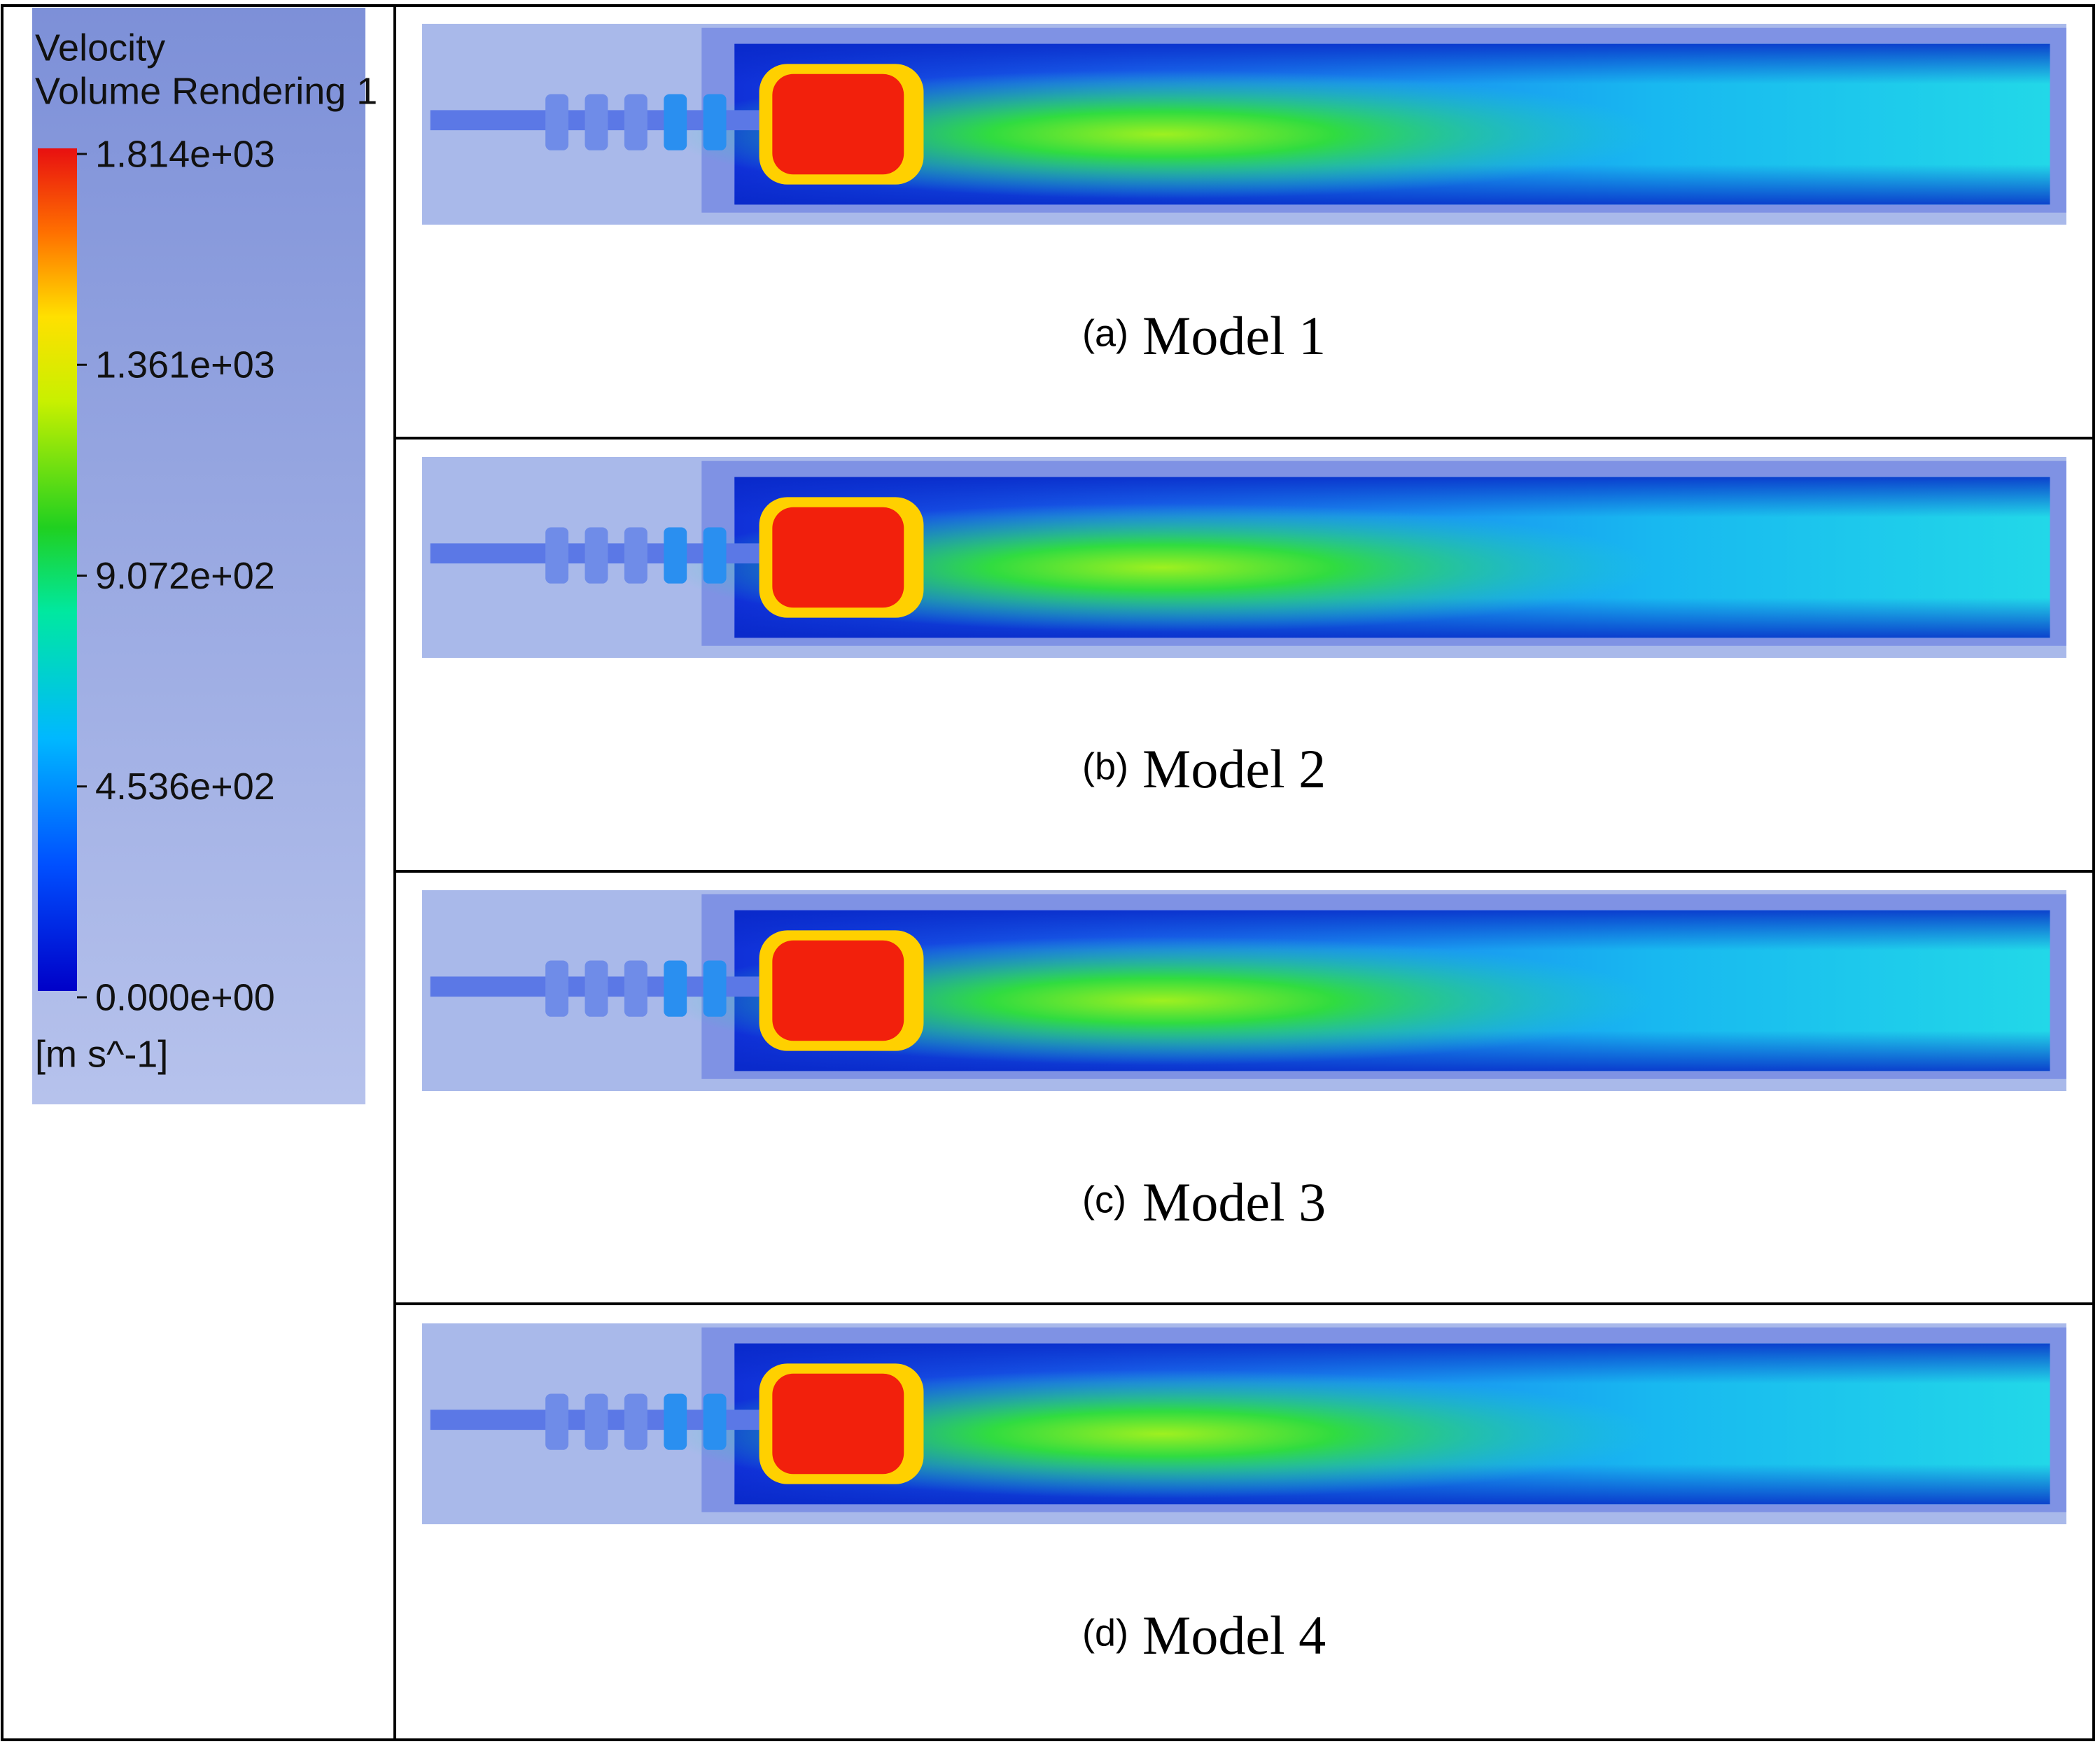 The height and width of the screenshot is (1744, 2100). What do you see at coordinates (1234, 1635) in the screenshot?
I see `panel-name: Model 4` at bounding box center [1234, 1635].